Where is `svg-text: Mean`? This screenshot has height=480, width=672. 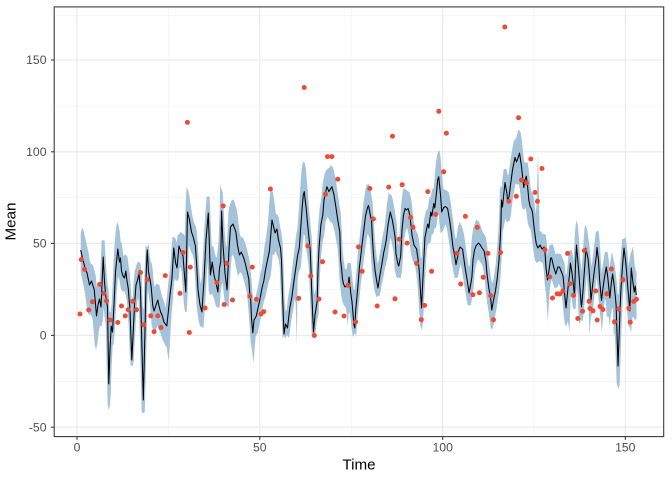
svg-text: Mean is located at coordinates (11, 222).